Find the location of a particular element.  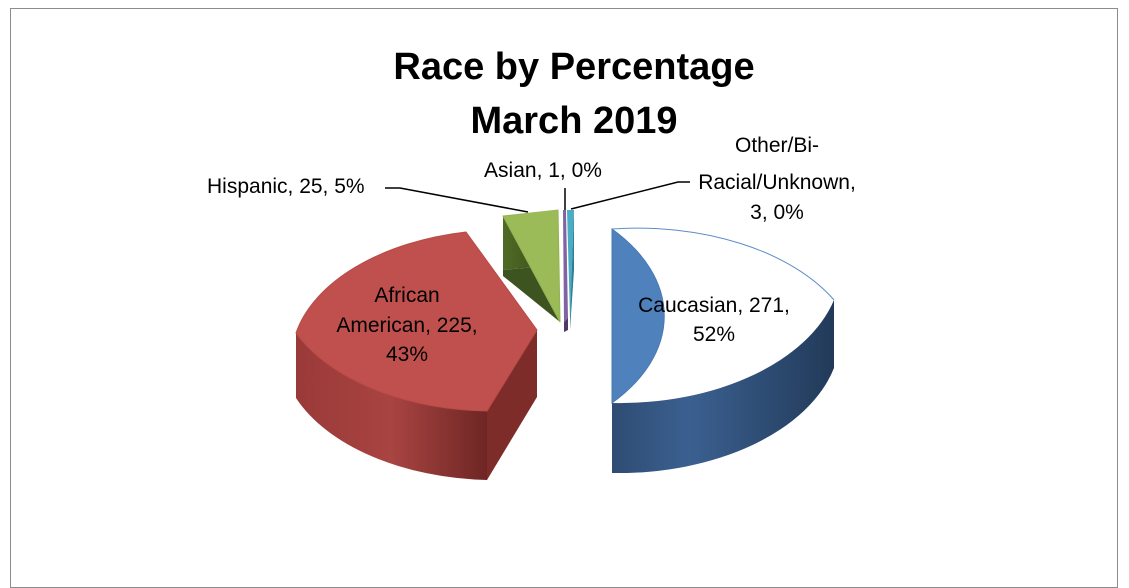

leader-line-hispanic is located at coordinates (457, 200).